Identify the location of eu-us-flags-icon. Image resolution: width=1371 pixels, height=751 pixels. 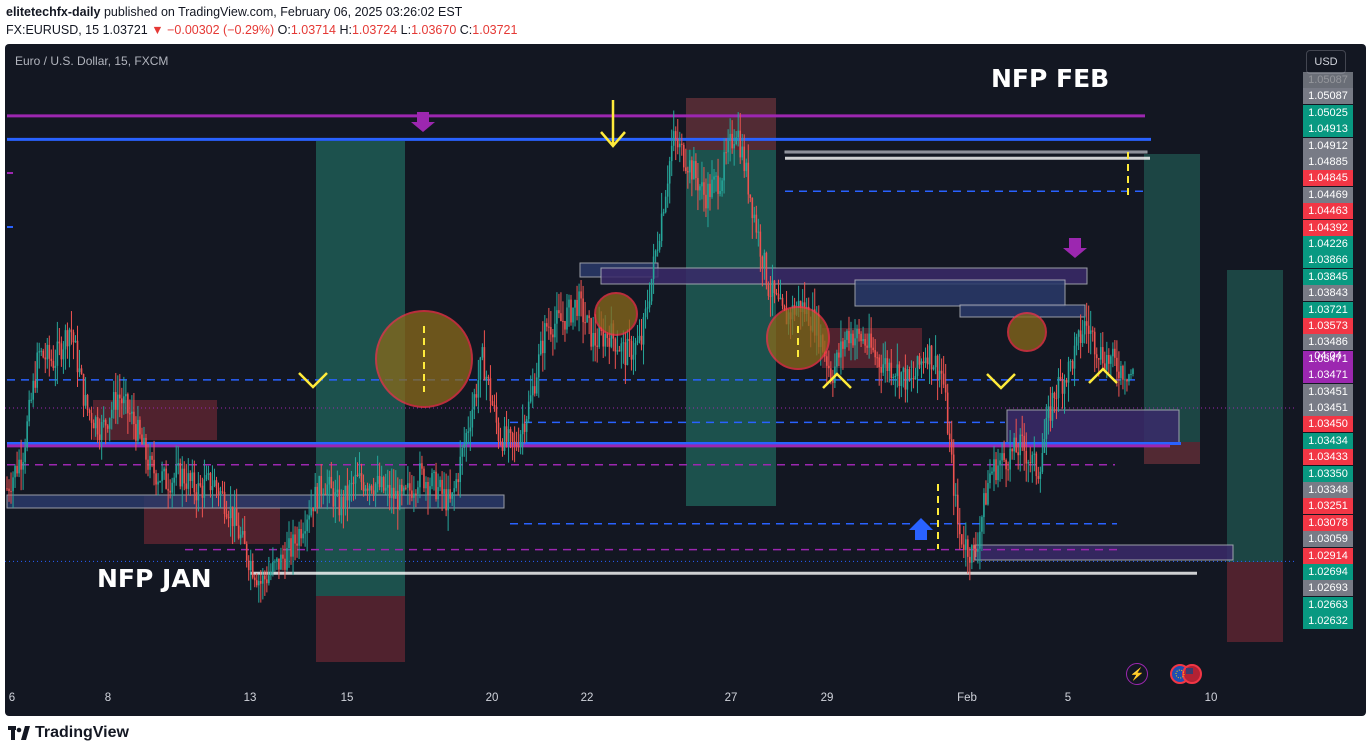
(1186, 674).